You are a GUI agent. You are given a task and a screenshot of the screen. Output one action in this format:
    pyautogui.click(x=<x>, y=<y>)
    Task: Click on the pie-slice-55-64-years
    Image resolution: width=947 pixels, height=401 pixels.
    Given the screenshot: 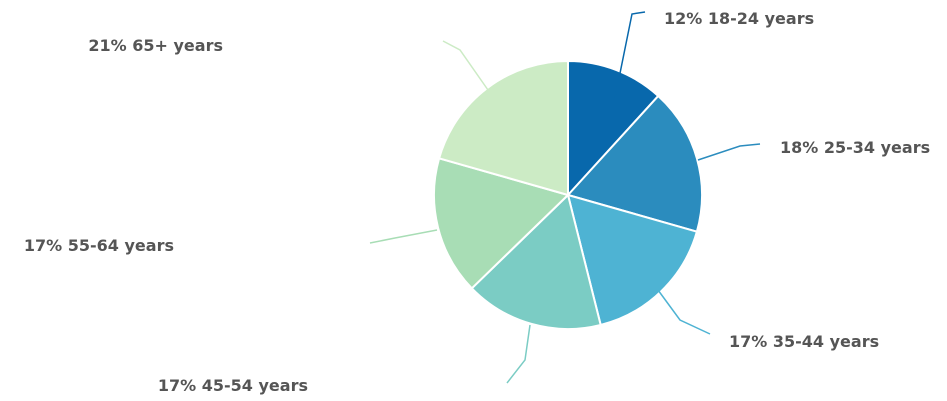 What is the action you would take?
    pyautogui.click(x=501, y=223)
    